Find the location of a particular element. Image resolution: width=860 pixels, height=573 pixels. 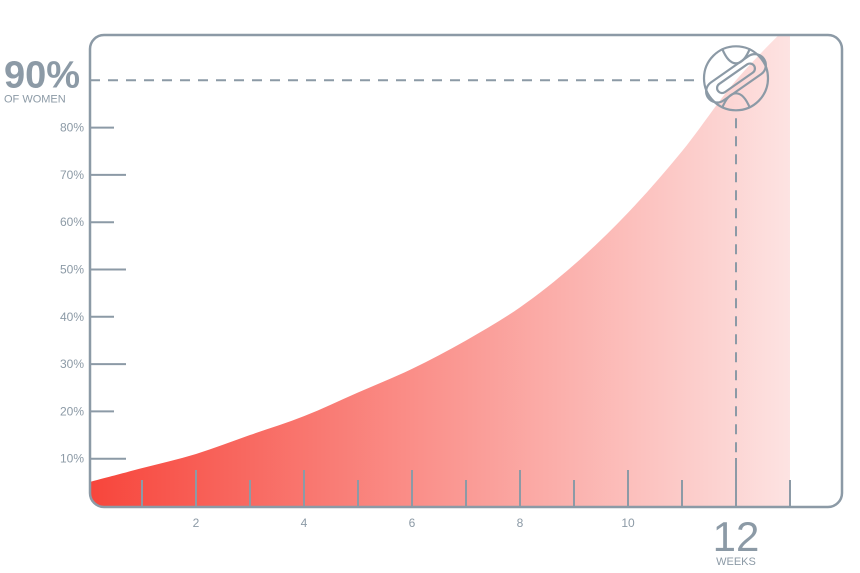

y-tick-label: 70% is located at coordinates (72, 175).